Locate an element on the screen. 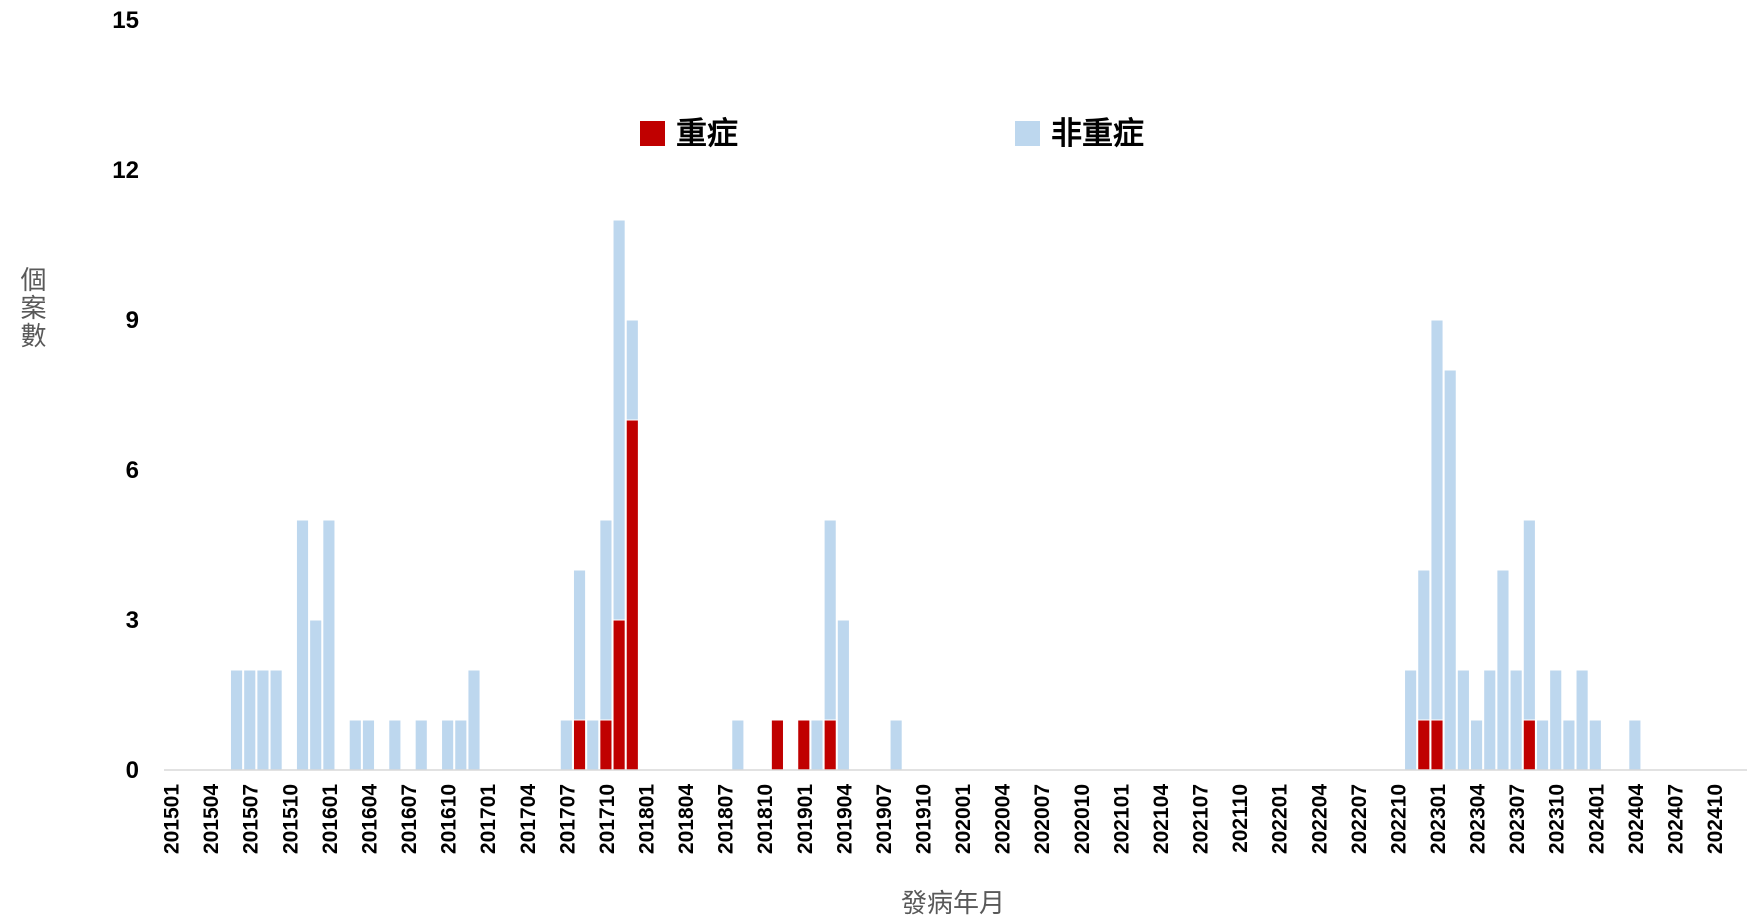 This screenshot has width=1757, height=919. x-tick-label: 201904 is located at coordinates (844, 819).